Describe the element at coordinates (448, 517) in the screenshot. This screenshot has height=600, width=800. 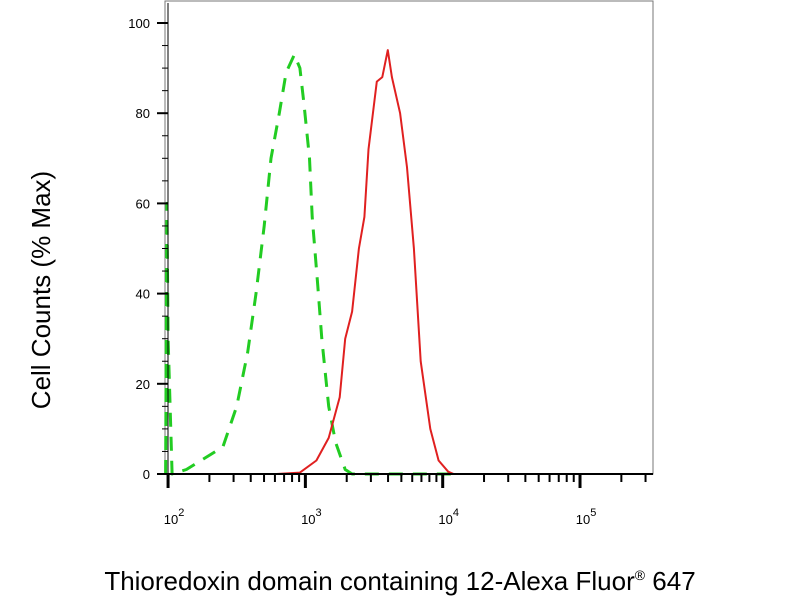
I see `x-tick-label: 10⁴` at that location.